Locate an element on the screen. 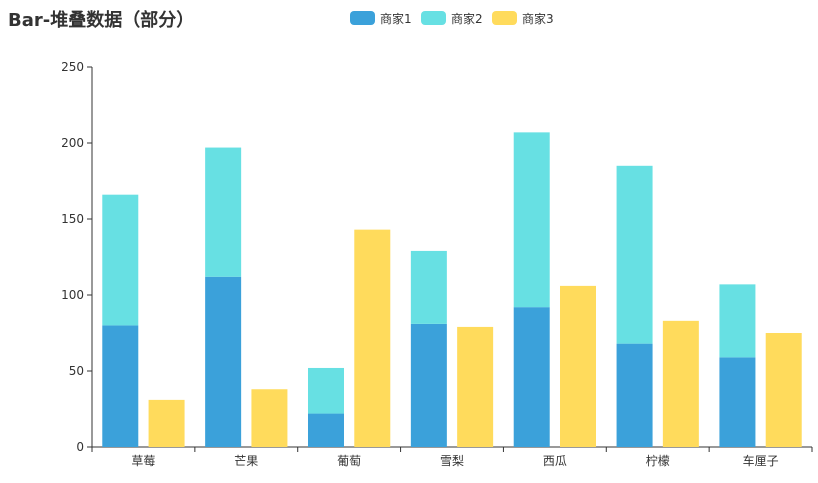 The width and height of the screenshot is (818, 483). x-tick-label: 芒果 is located at coordinates (246, 460).